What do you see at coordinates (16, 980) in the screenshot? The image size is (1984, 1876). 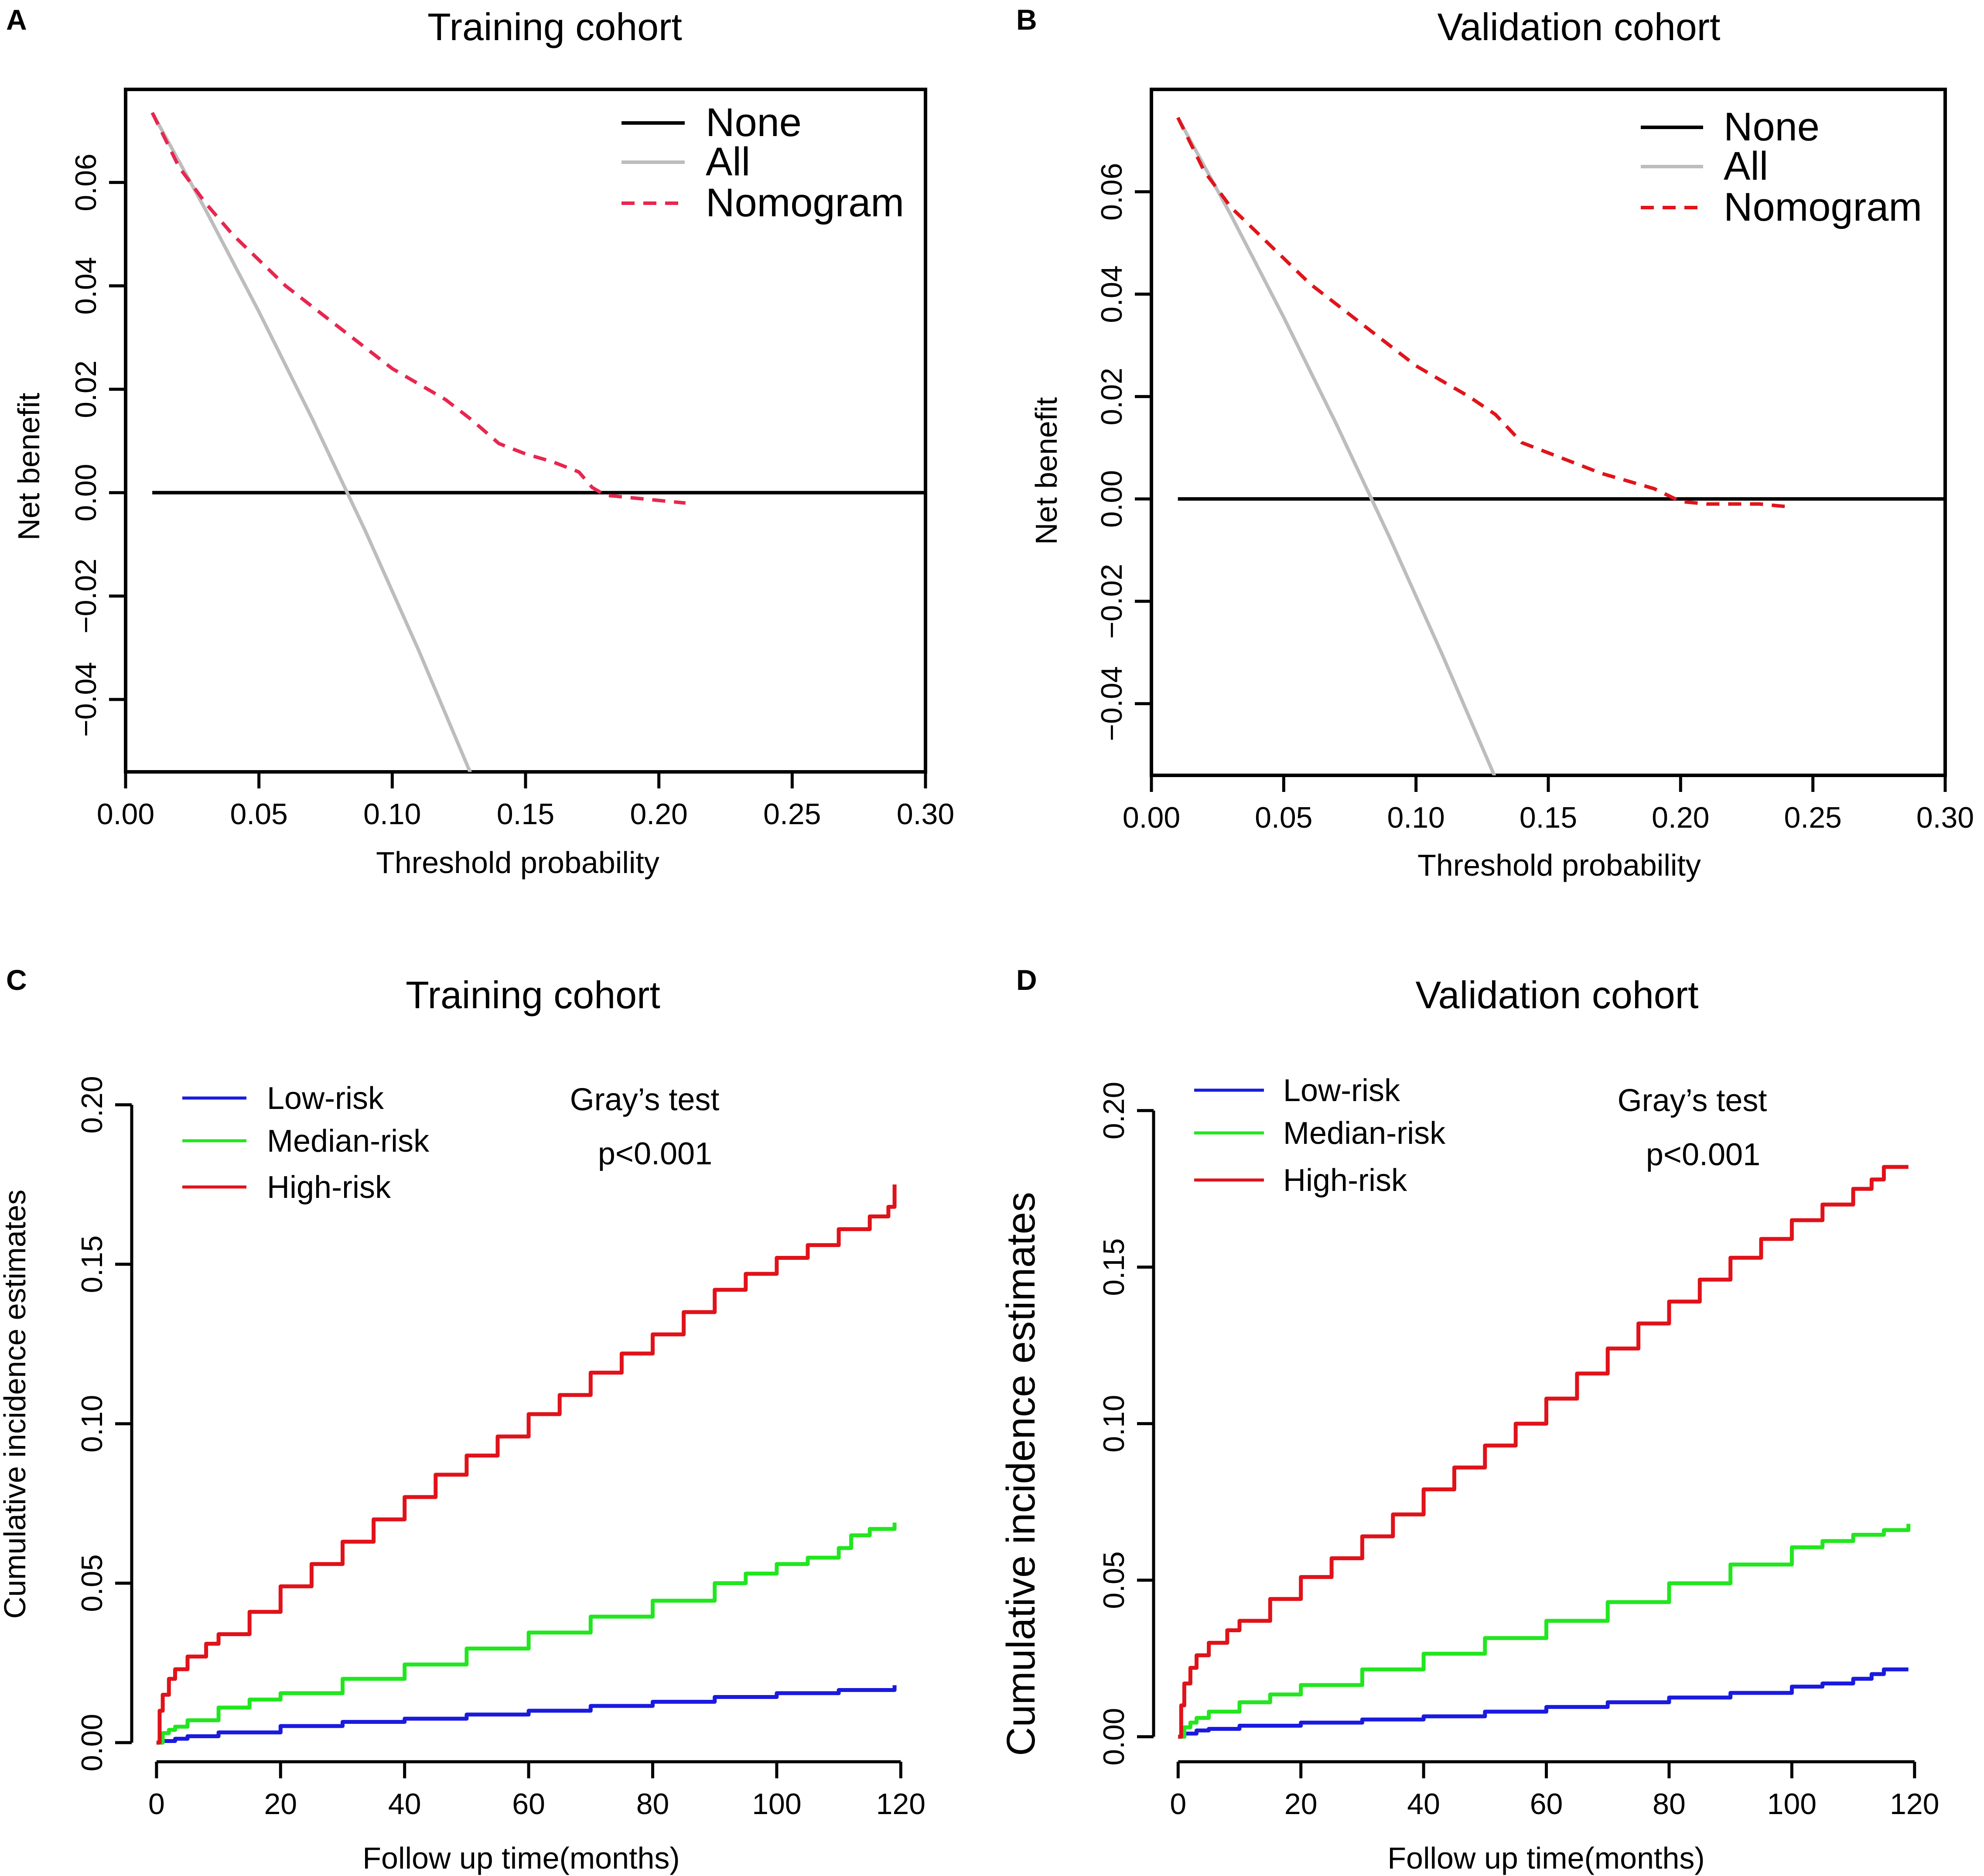 I see `panel-letter-c: C` at bounding box center [16, 980].